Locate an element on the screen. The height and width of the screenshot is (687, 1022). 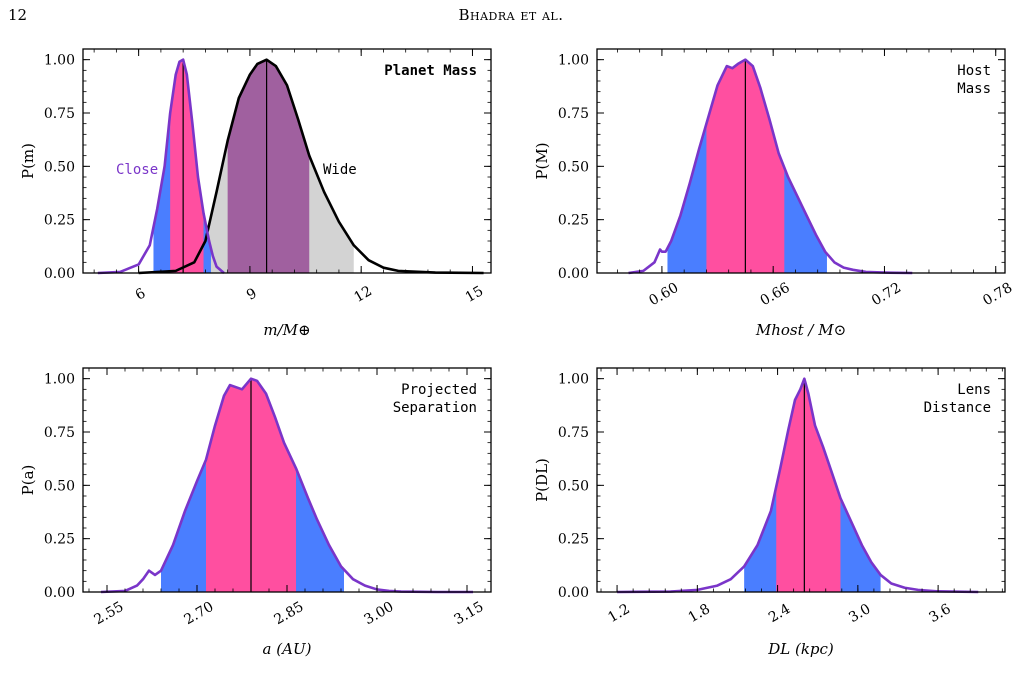
wide-label: Wide is located at coordinates (340, 170).